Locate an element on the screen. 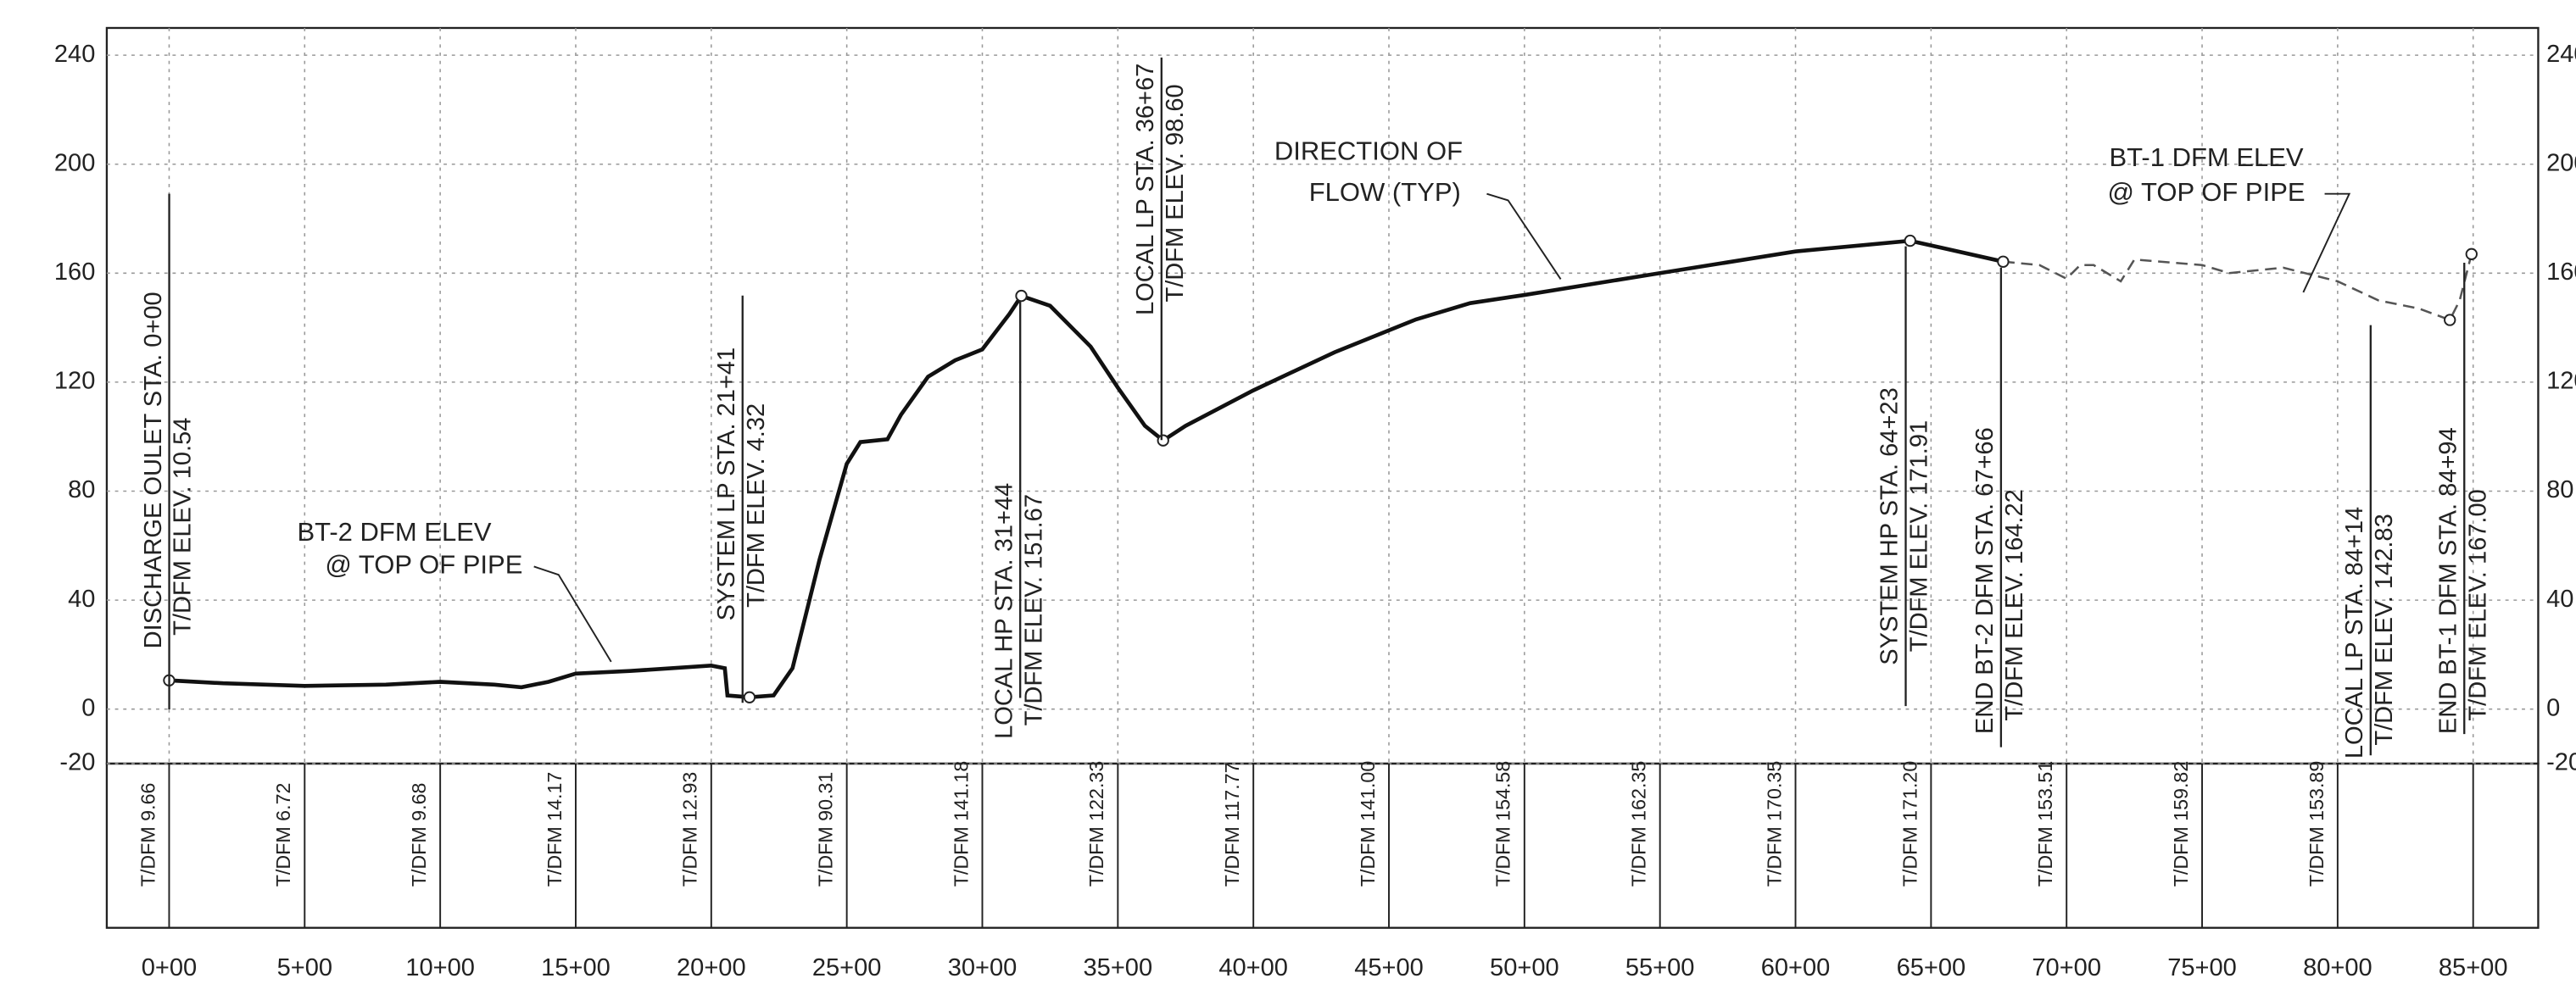 The height and width of the screenshot is (1006, 2576). station-label: T/DFM 141.00 is located at coordinates (1368, 824).